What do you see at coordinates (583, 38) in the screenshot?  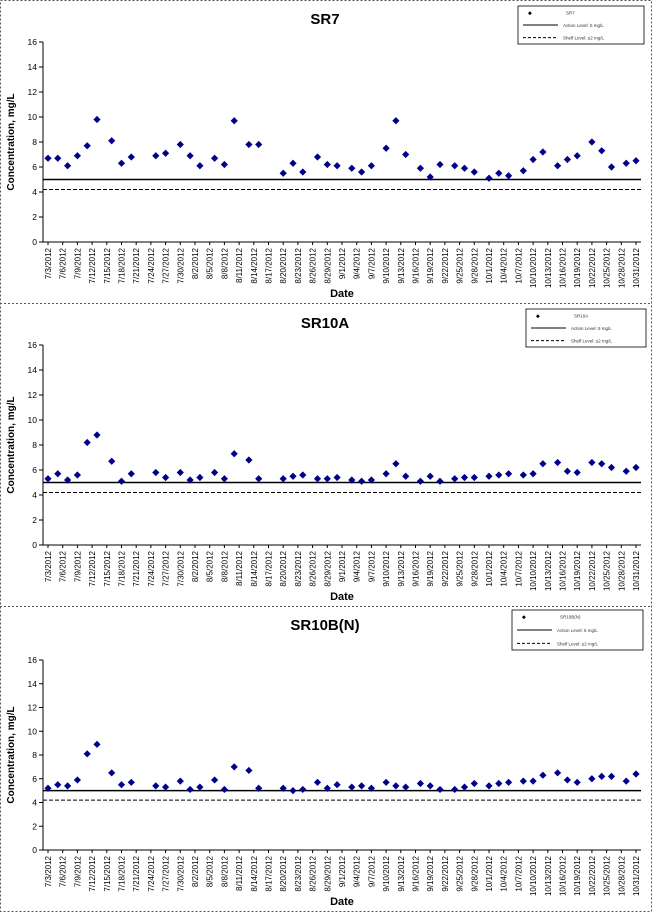 I see `legend-shelf-label: Shelf Level: ≤2 mg/L` at bounding box center [583, 38].